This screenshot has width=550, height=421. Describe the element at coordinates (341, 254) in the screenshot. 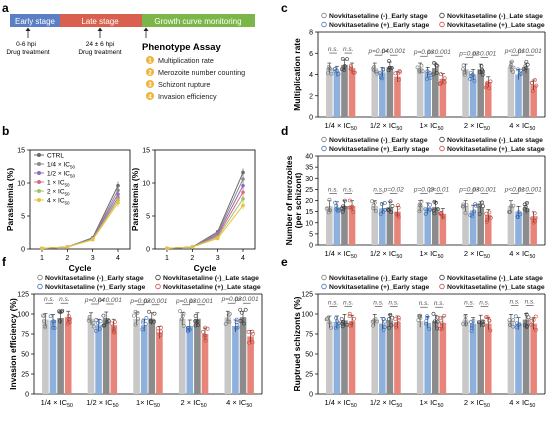

I see `group-label: 1/4 × IC50` at that location.